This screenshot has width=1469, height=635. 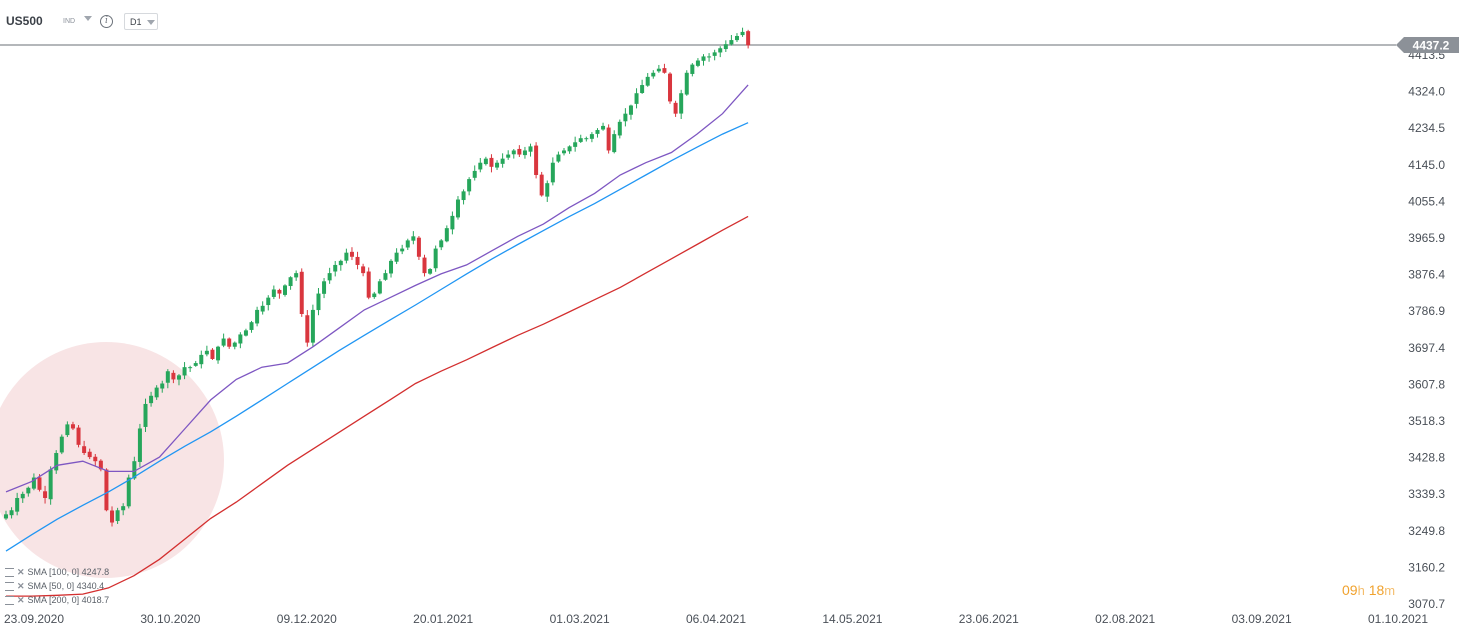 What do you see at coordinates (57, 572) in the screenshot?
I see `legend-item: ✕ SMA [100, 0] 4247.8` at bounding box center [57, 572].